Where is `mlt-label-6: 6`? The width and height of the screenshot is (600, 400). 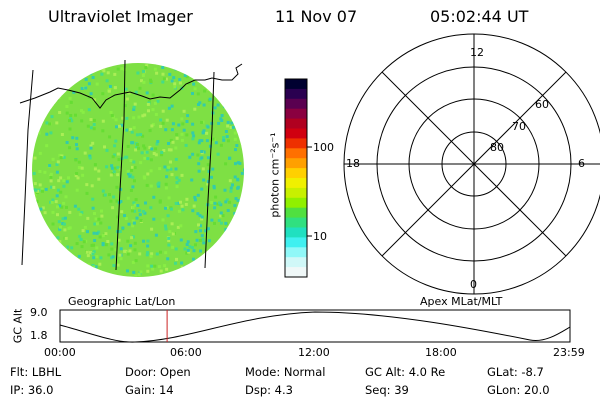 mlt-label-6: 6 is located at coordinates (581, 163).